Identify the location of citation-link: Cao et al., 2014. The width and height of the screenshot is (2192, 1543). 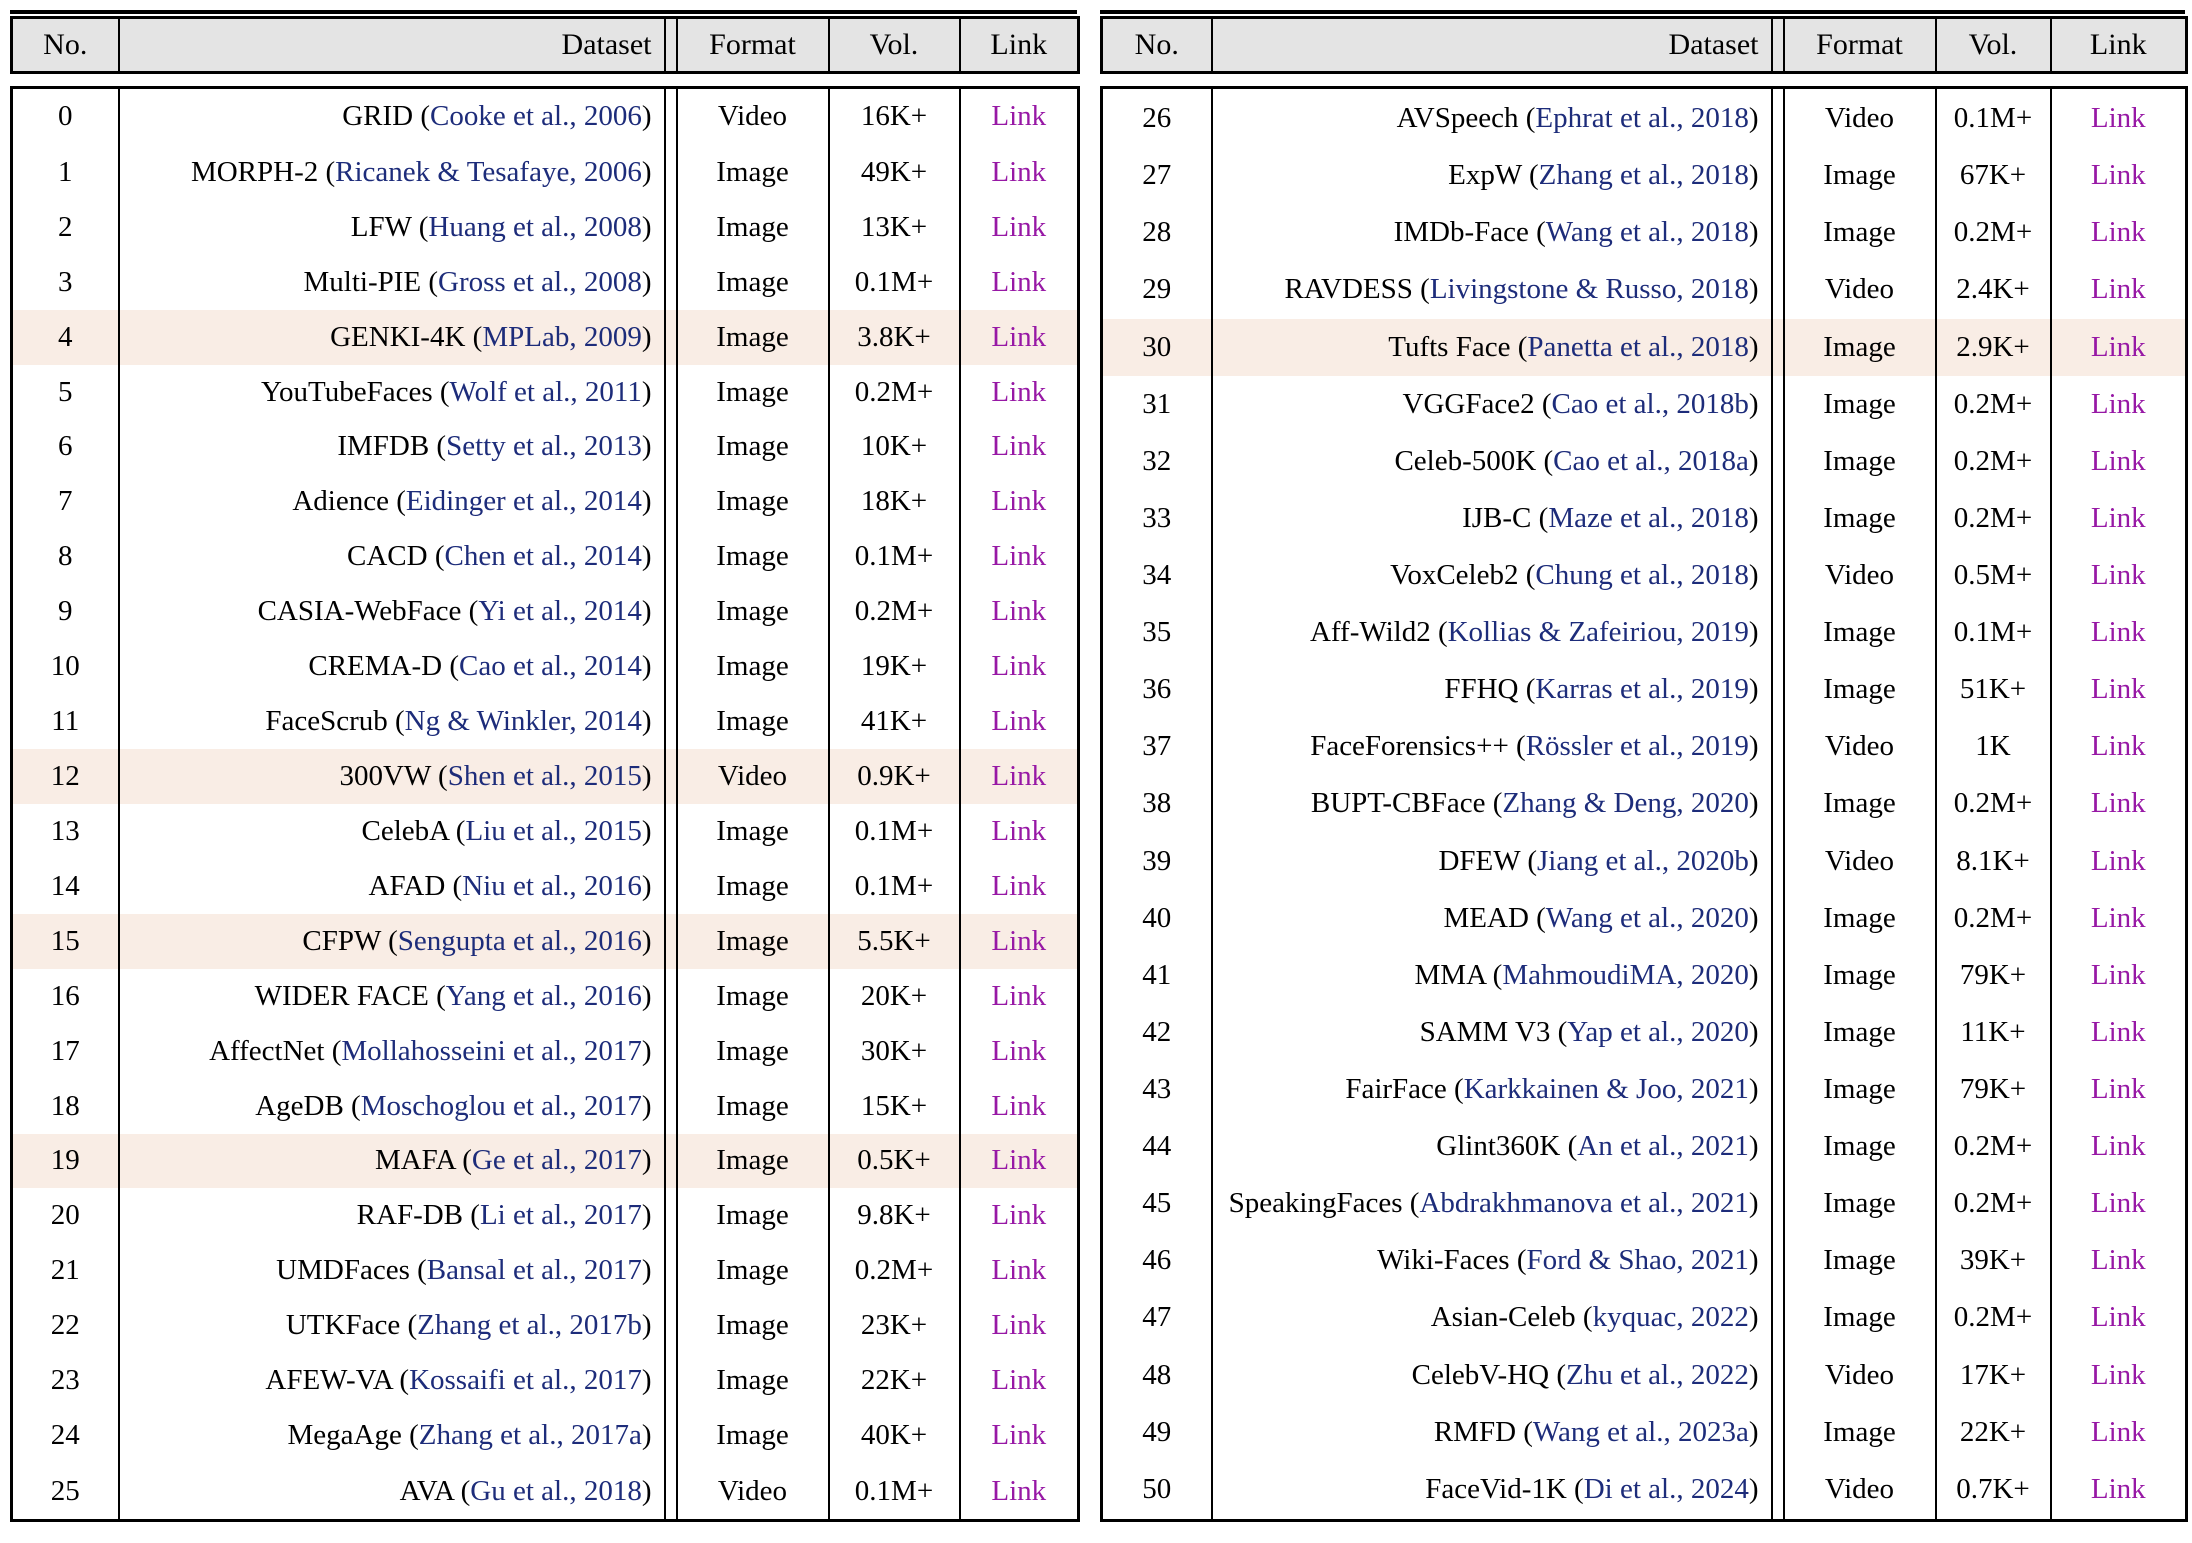
(550, 666).